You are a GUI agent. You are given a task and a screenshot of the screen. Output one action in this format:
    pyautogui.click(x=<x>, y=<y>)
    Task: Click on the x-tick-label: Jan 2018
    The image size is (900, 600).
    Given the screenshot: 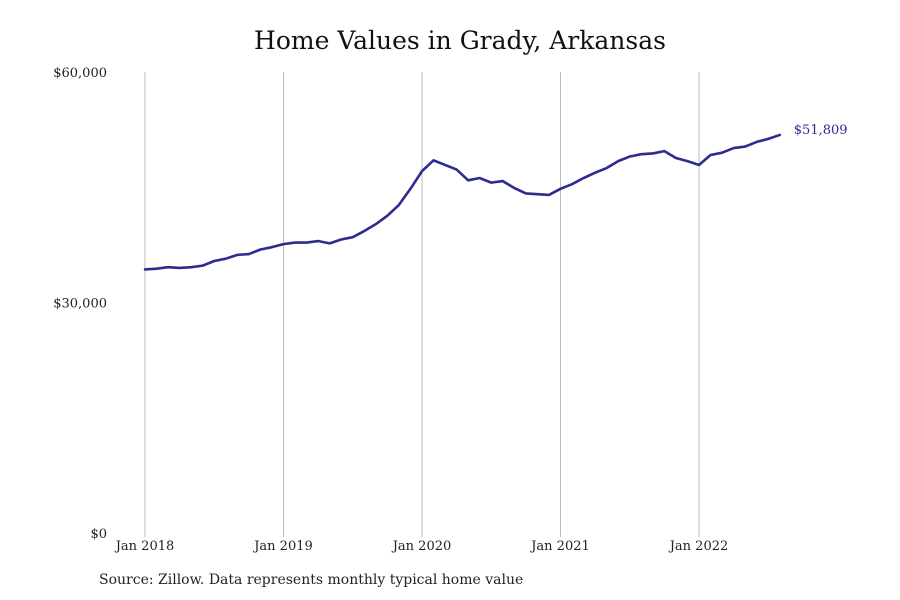 What is the action you would take?
    pyautogui.click(x=144, y=546)
    